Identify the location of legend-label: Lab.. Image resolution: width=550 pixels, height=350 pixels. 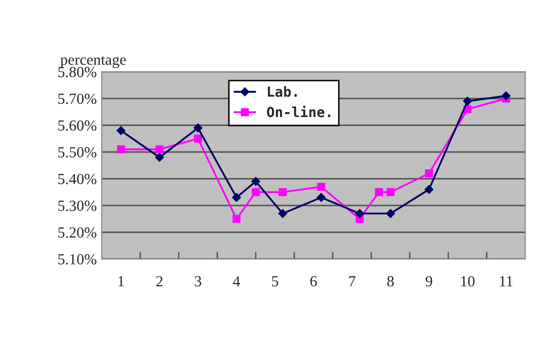
(282, 91).